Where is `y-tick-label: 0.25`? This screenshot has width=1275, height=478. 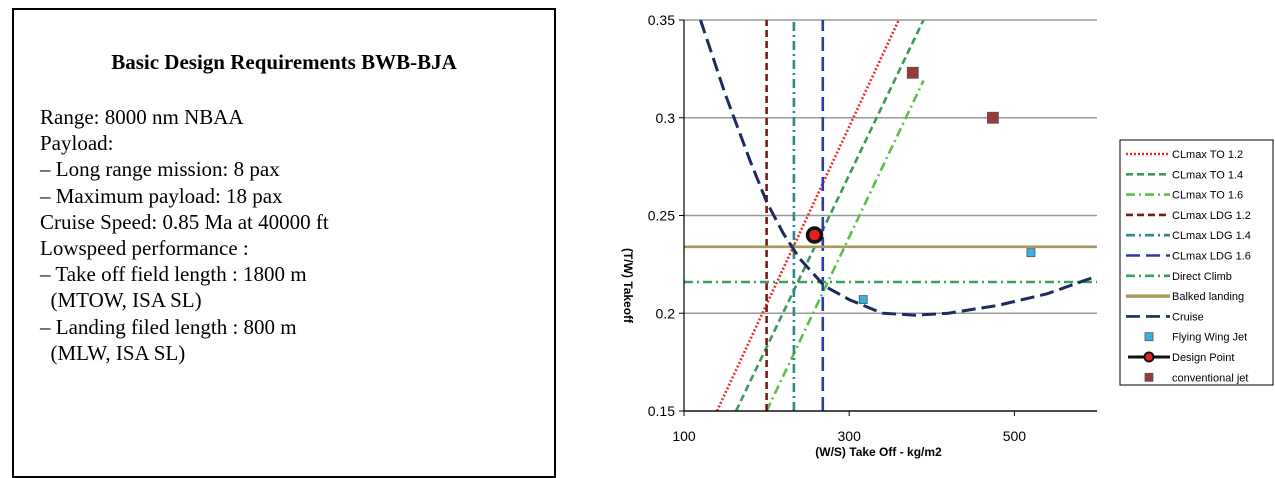 y-tick-label: 0.25 is located at coordinates (661, 216).